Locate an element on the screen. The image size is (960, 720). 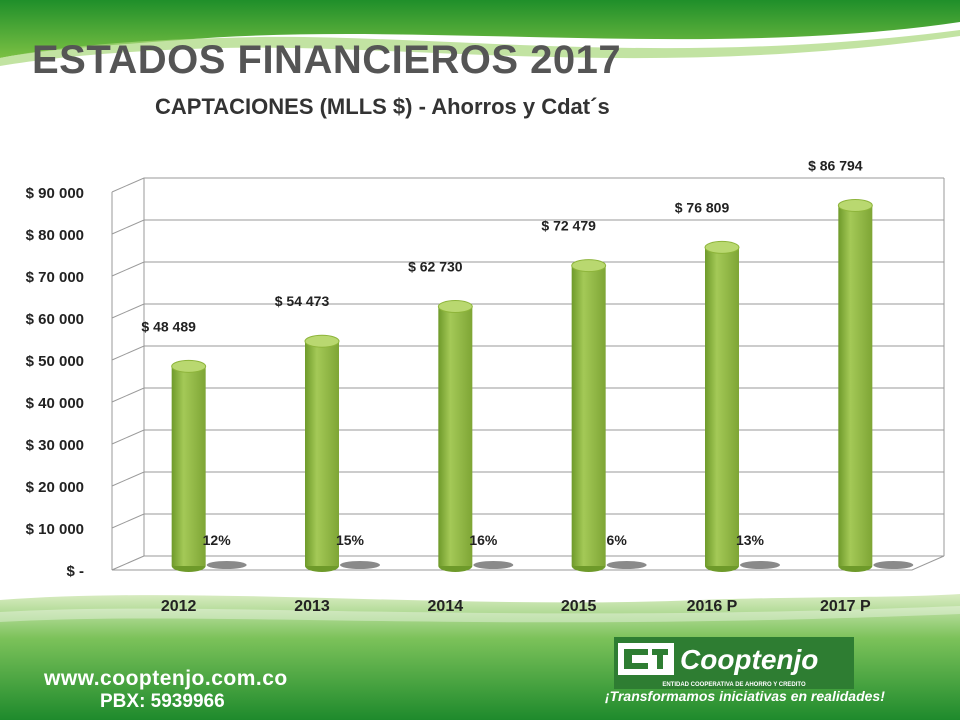
x-tick-label: 2012 is located at coordinates (179, 606).